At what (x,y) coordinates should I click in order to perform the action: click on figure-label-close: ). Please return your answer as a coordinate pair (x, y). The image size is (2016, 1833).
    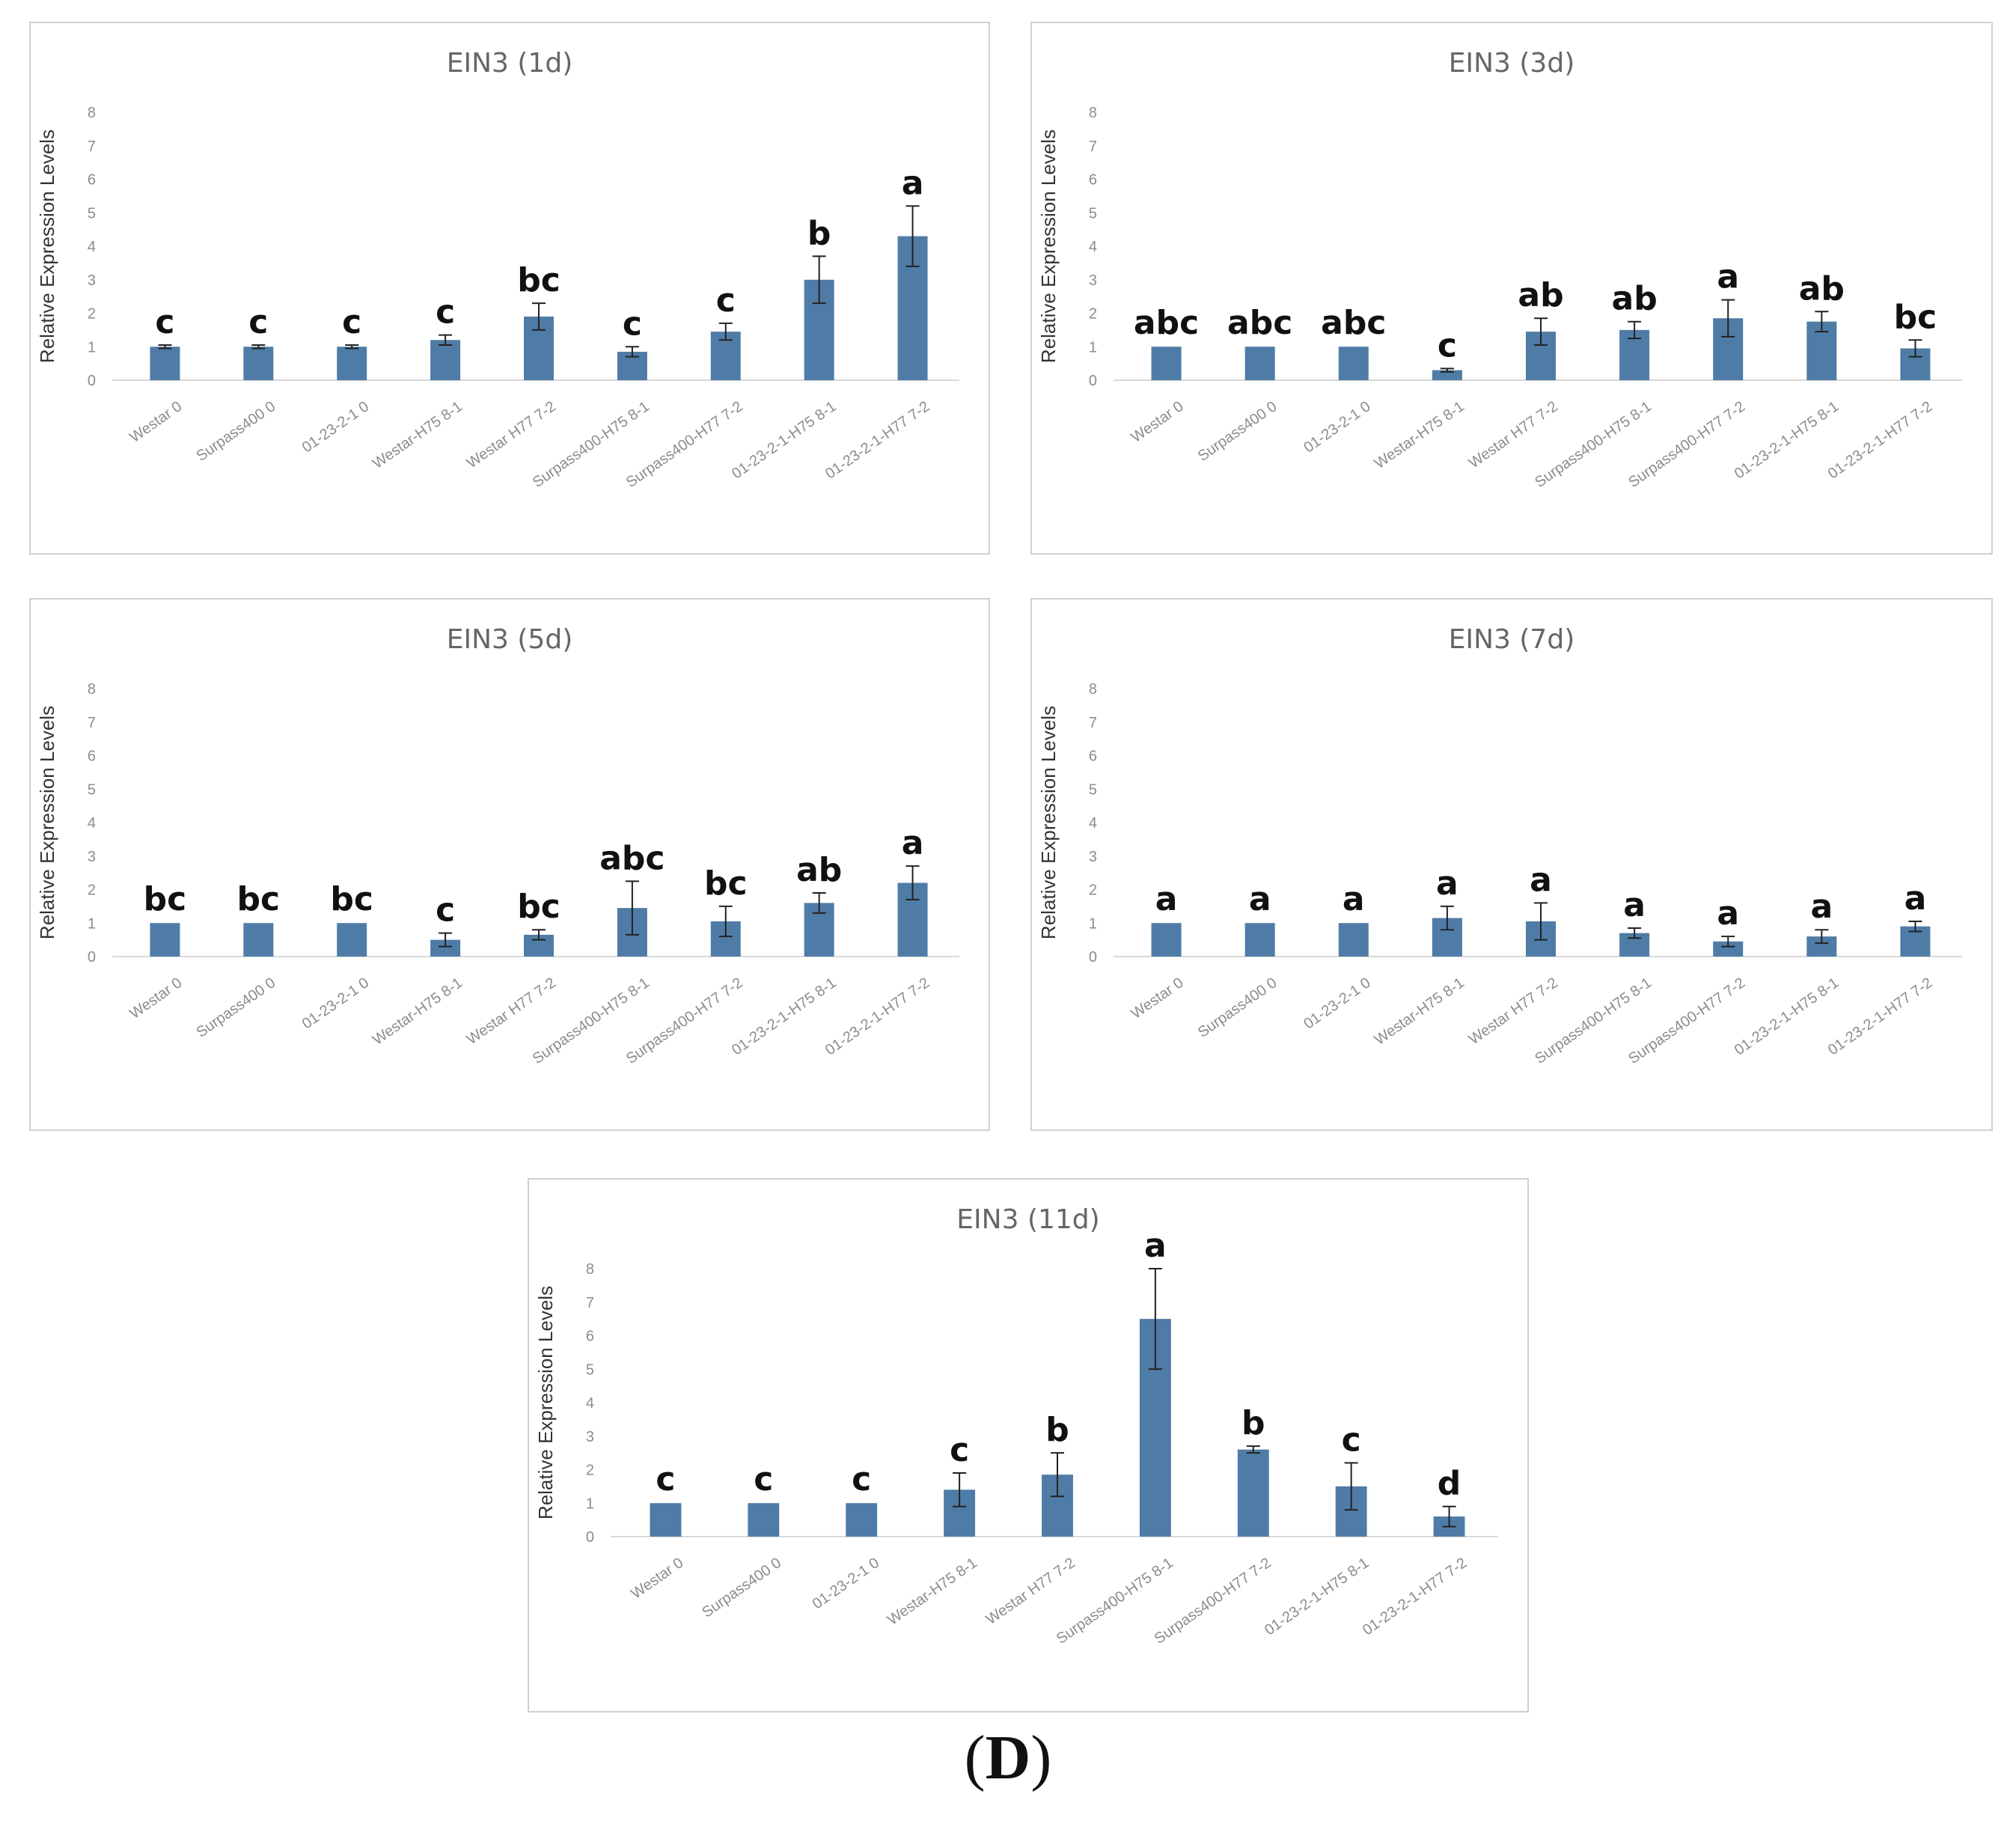
    Looking at the image, I should click on (1041, 1758).